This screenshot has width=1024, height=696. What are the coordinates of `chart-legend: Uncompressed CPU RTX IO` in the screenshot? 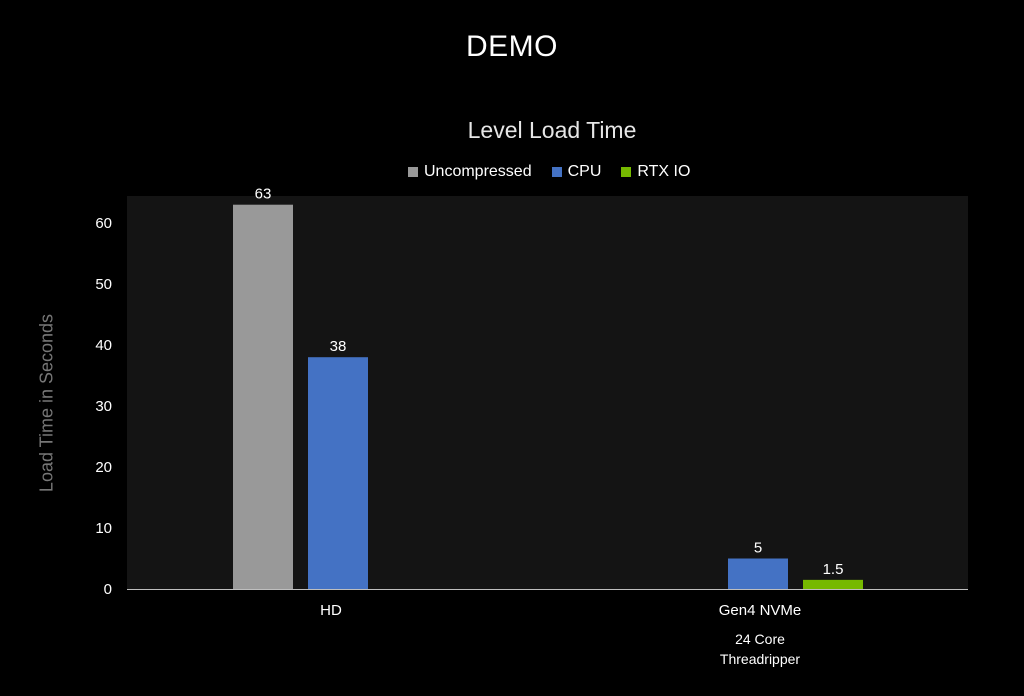 It's located at (559, 172).